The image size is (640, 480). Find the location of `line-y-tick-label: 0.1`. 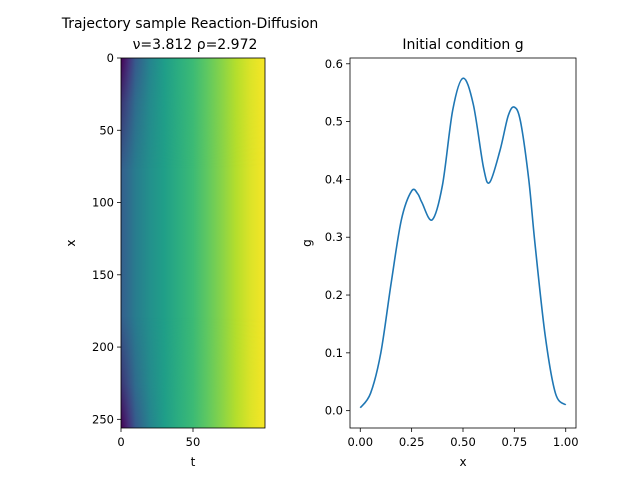

line-y-tick-label: 0.1 is located at coordinates (334, 353).